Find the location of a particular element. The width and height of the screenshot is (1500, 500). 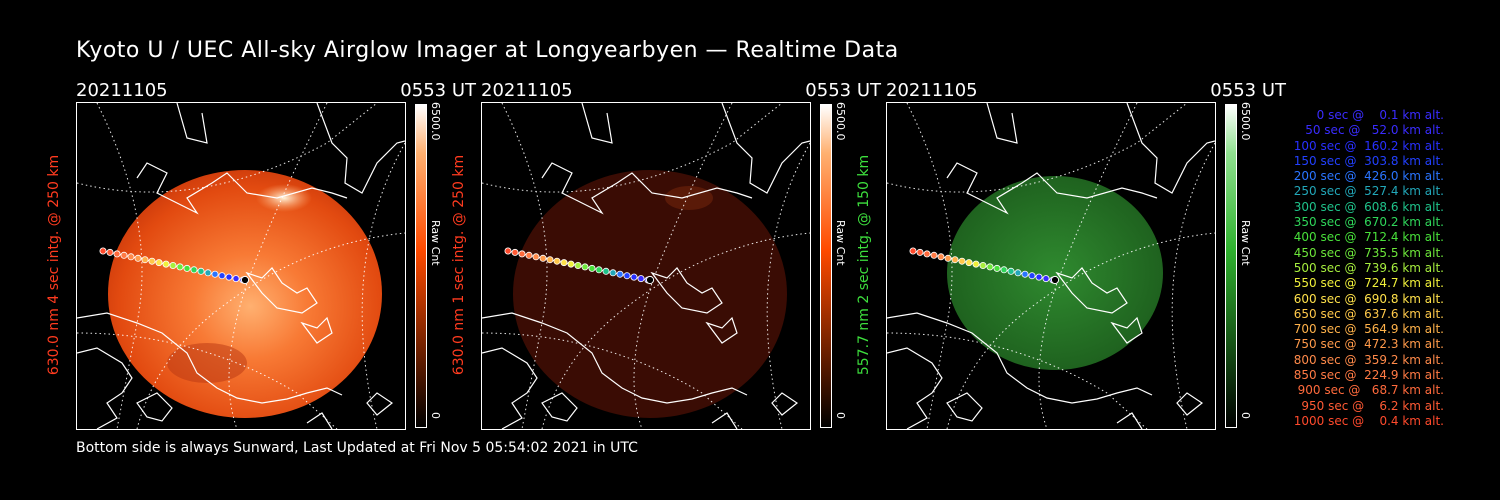

legend-row: 700 sec @ 564.9 km alt. is located at coordinates (1366, 329).